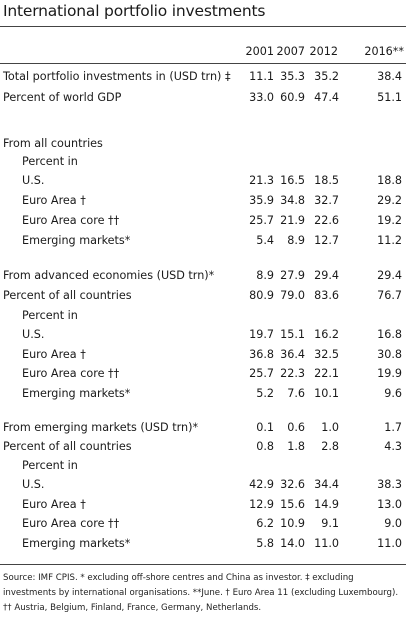 The image size is (406, 635). Describe the element at coordinates (109, 275) in the screenshot. I see `row-label: From advanced economies (USD trn)*` at that location.